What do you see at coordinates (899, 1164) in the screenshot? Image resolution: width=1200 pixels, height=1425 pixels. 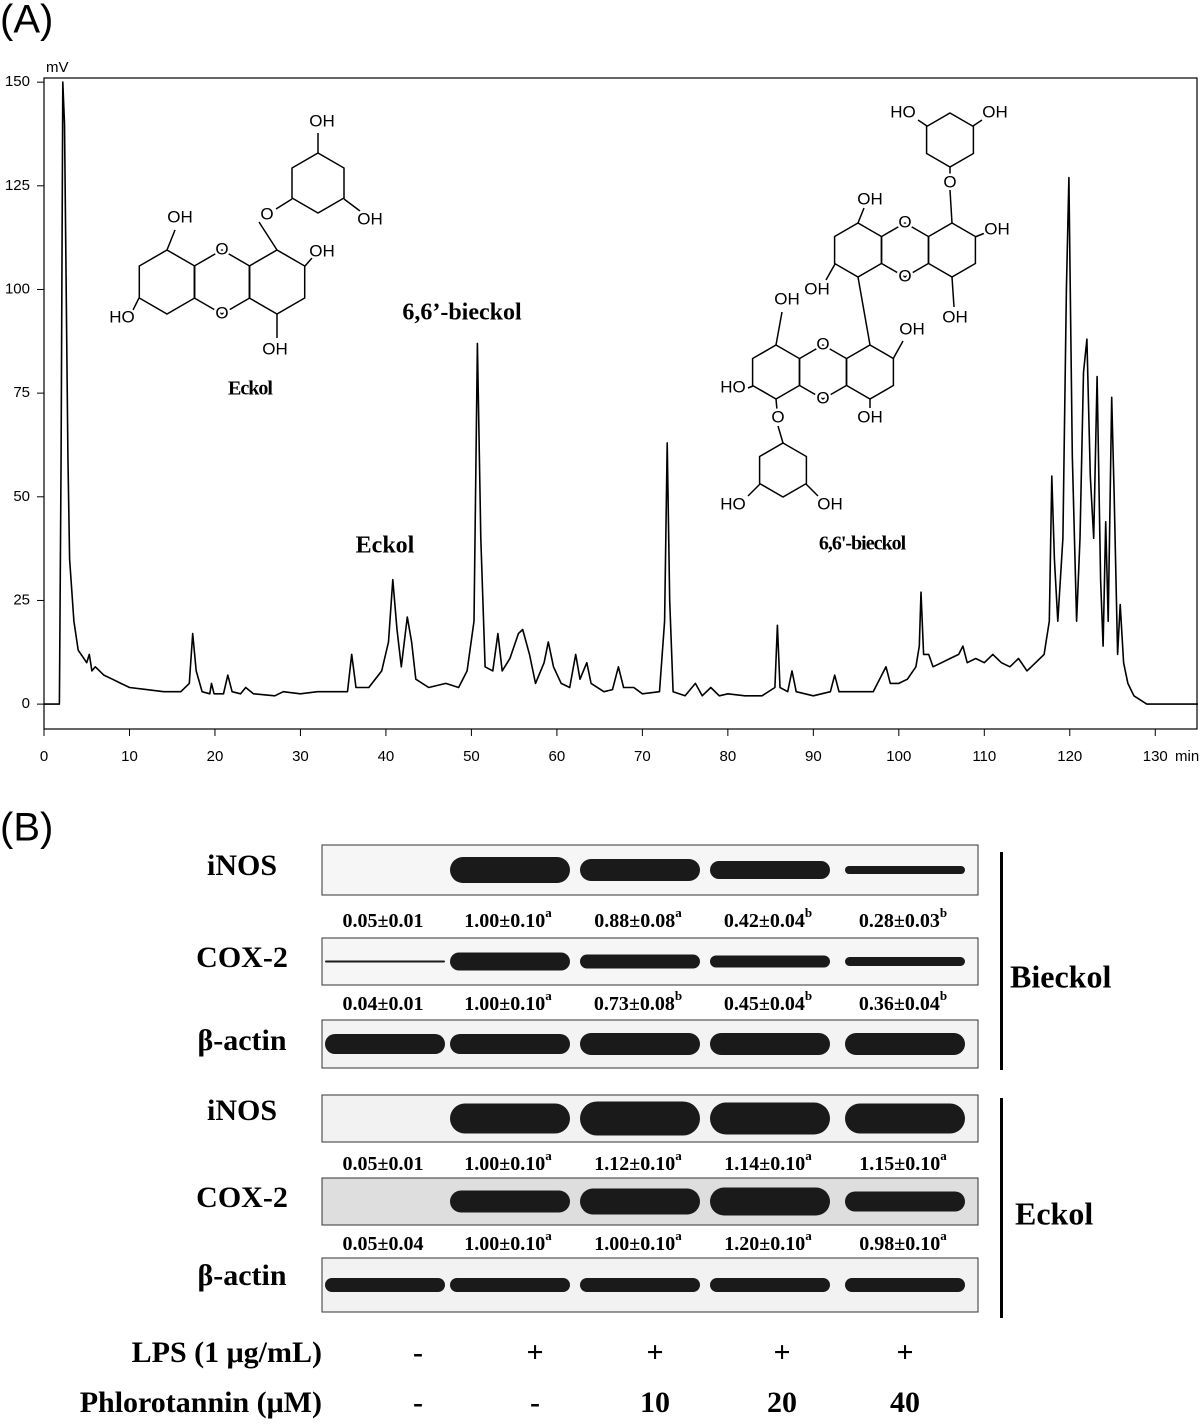 I see `band-value-text: 1.15±0.10` at bounding box center [899, 1164].